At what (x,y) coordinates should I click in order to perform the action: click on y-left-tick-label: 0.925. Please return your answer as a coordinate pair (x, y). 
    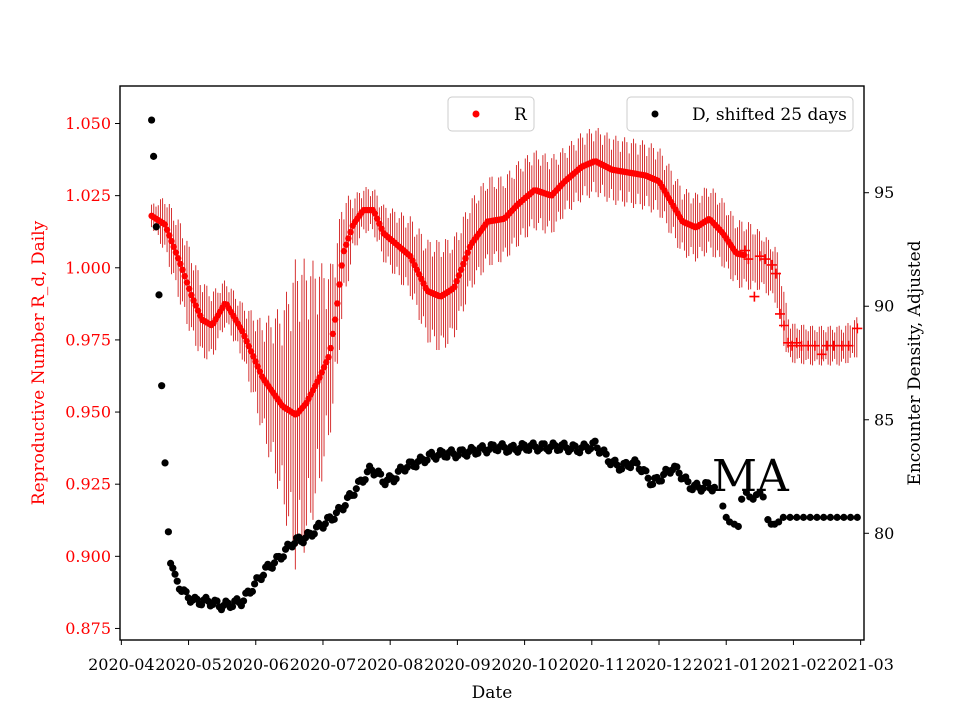
    Looking at the image, I should click on (88, 484).